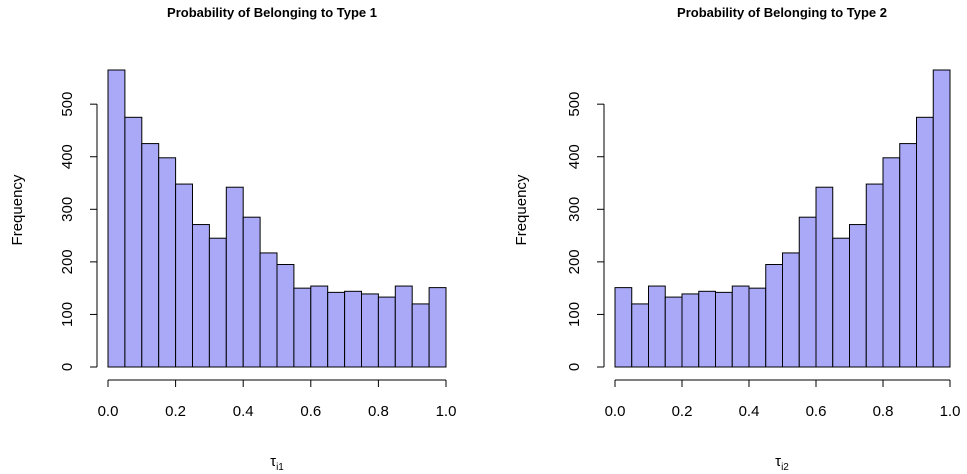 The height and width of the screenshot is (474, 967). I want to click on x-axis-label: τi1, so click(277, 463).